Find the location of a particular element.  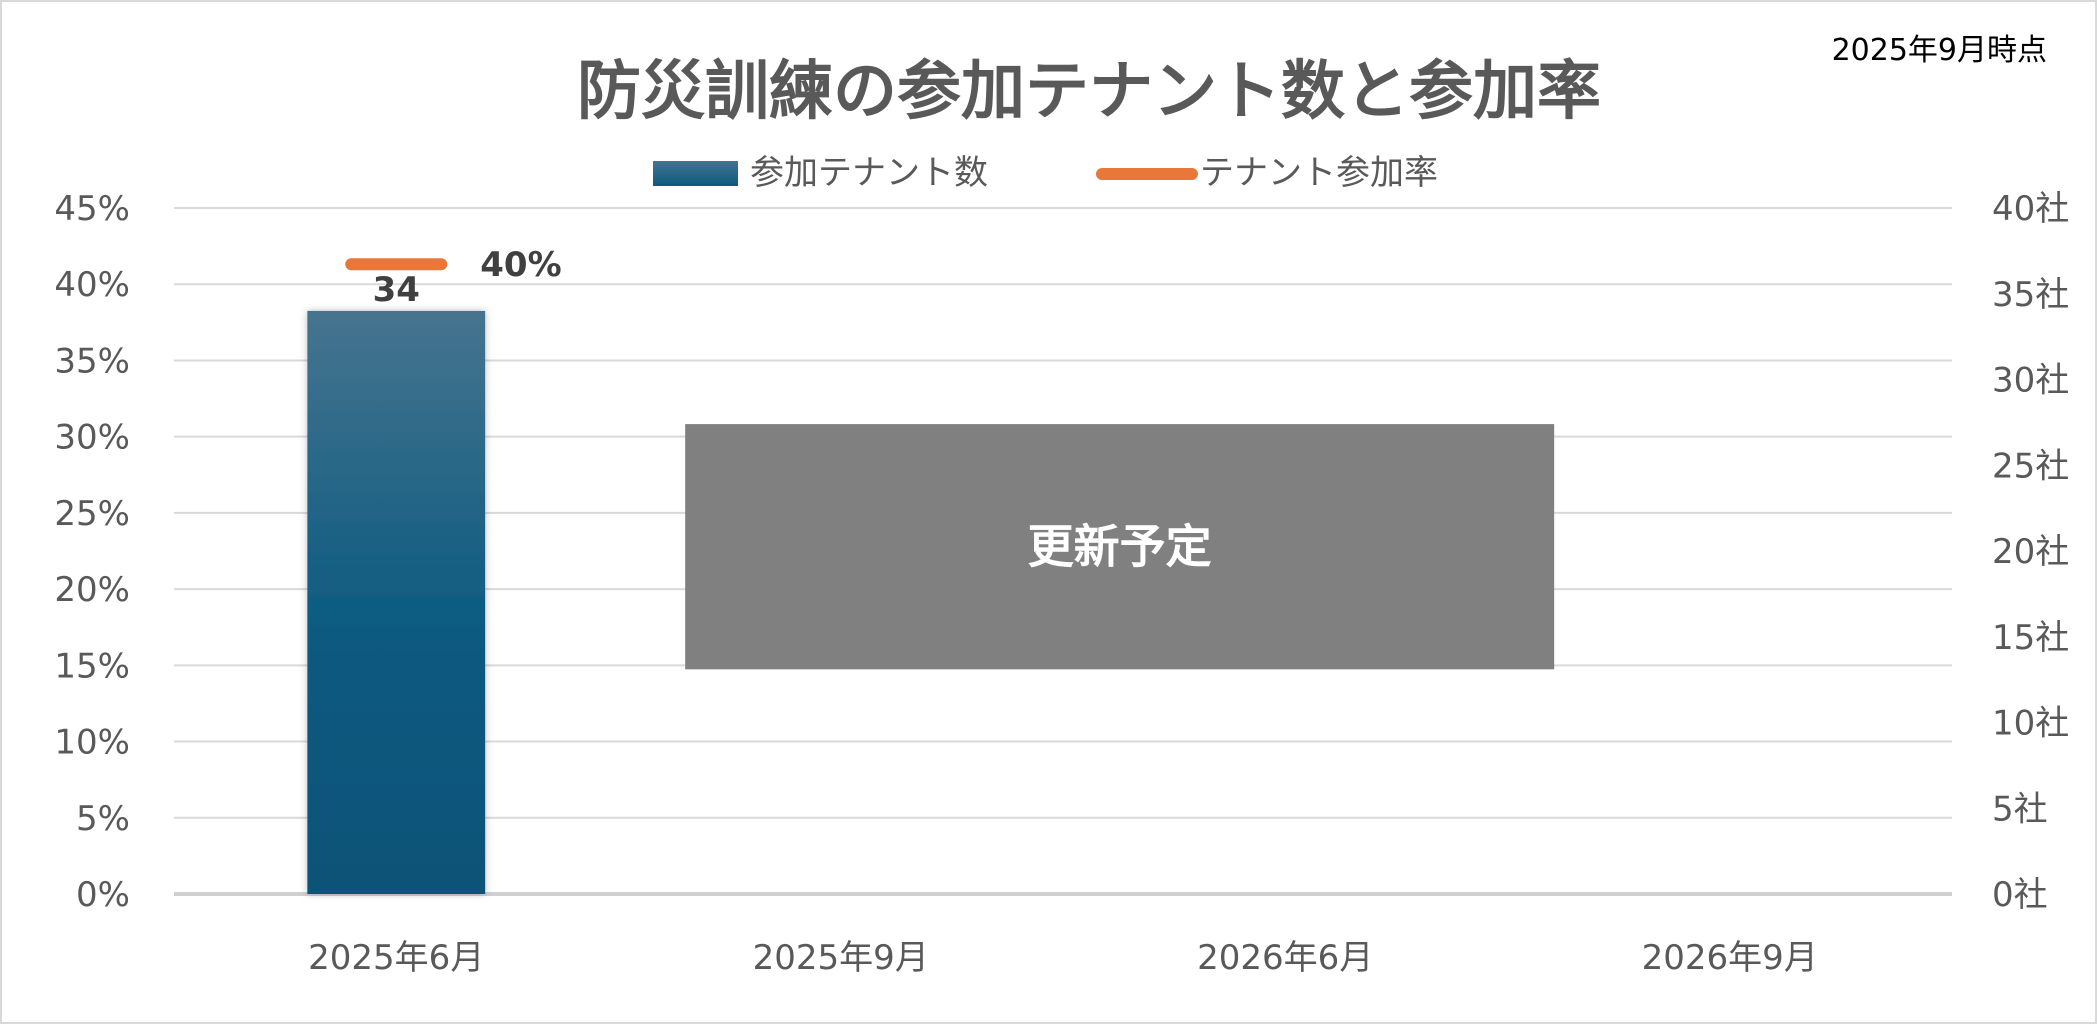

legend: 参加テナント数 テナント参加率 is located at coordinates (1045, 173).